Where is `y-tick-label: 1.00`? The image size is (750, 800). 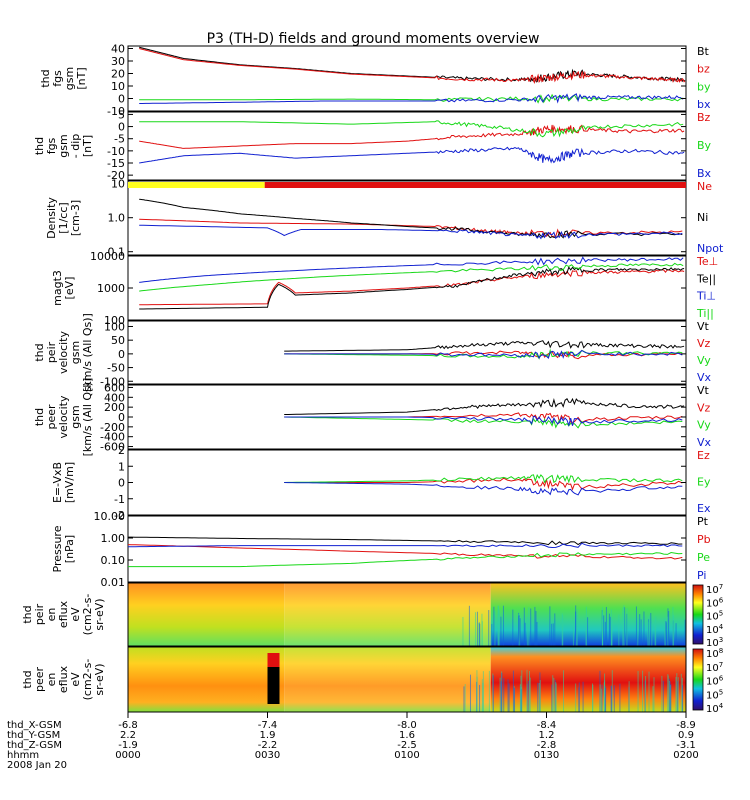 y-tick-label: 1.00 is located at coordinates (113, 538).